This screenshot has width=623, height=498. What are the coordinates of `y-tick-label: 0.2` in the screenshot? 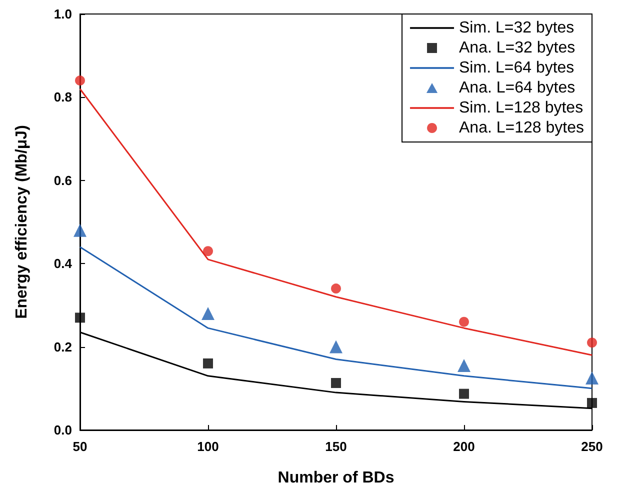 It's located at (63, 346).